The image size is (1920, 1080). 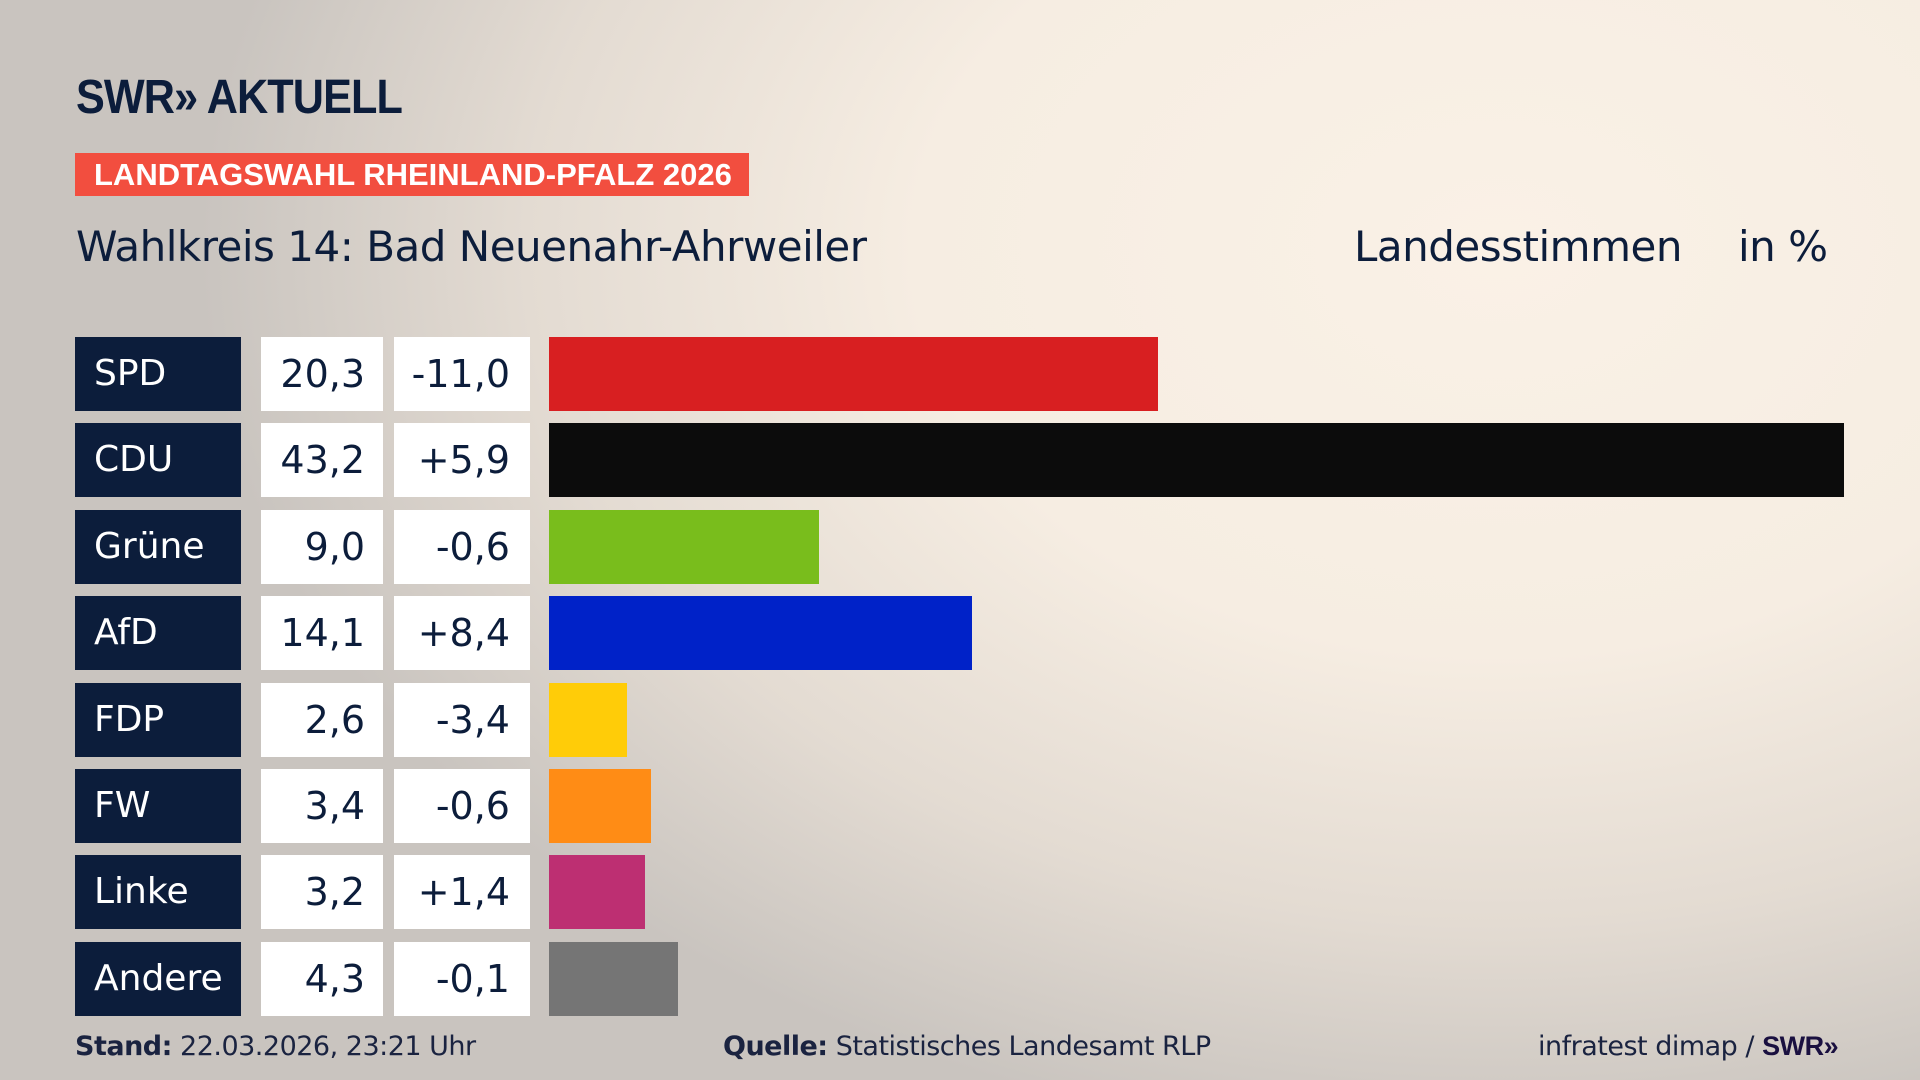 What do you see at coordinates (462, 633) in the screenshot?
I see `diff-label: +8,4` at bounding box center [462, 633].